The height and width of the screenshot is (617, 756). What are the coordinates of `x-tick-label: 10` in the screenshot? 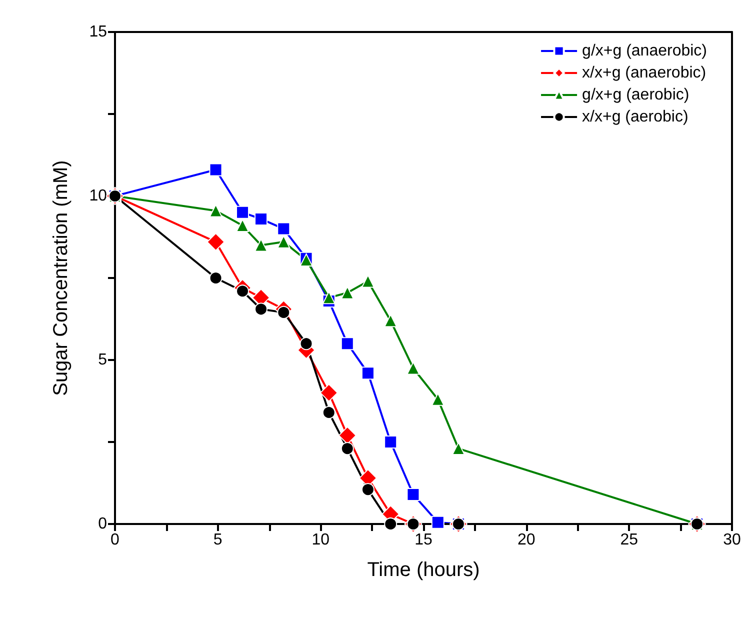 It's located at (321, 540).